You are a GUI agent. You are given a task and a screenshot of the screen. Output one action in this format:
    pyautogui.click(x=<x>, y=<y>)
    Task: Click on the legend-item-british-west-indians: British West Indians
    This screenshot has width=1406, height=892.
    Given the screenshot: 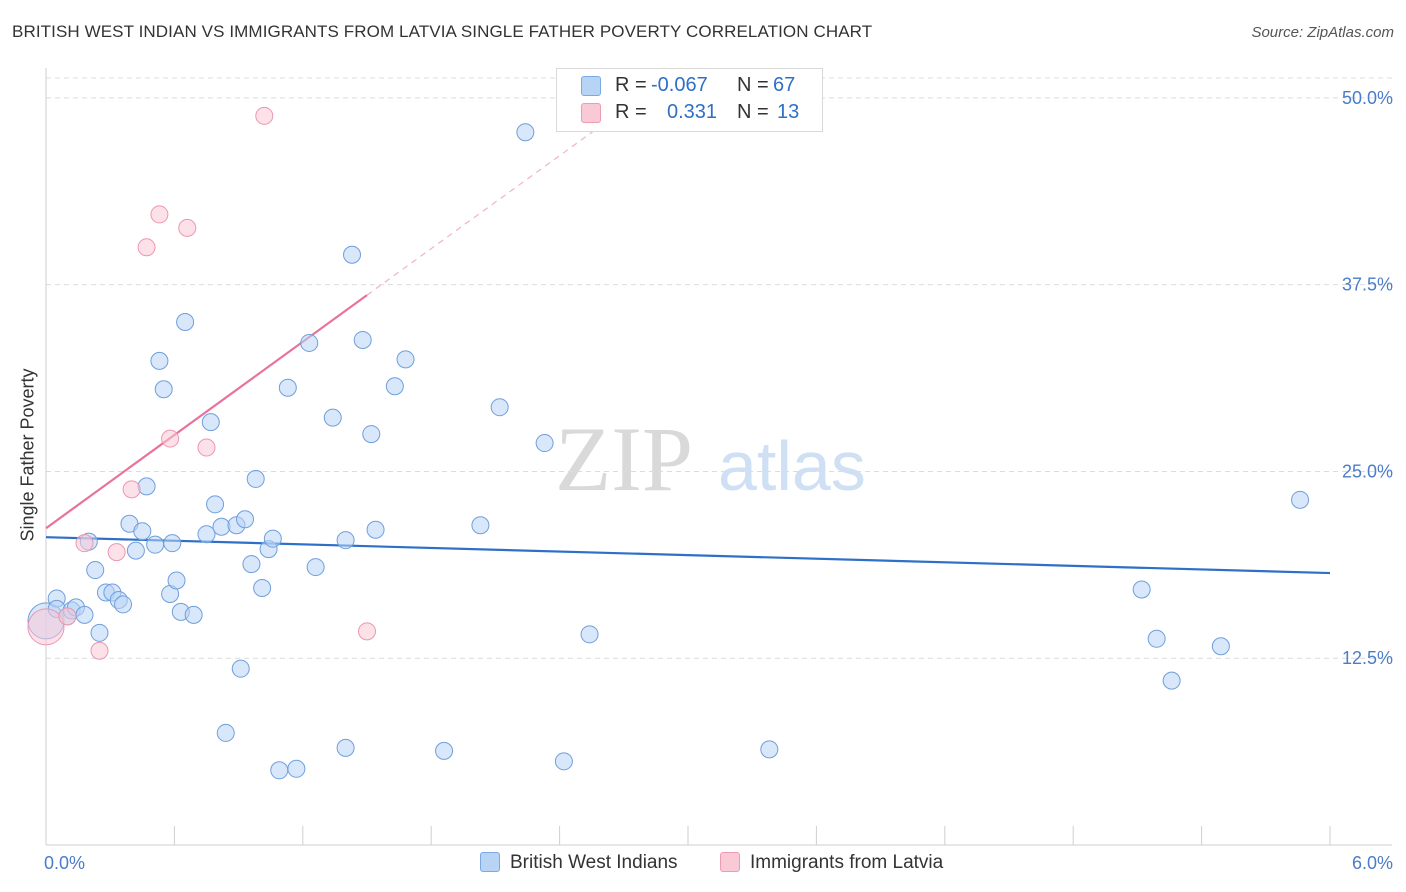 What is the action you would take?
    pyautogui.click(x=579, y=863)
    